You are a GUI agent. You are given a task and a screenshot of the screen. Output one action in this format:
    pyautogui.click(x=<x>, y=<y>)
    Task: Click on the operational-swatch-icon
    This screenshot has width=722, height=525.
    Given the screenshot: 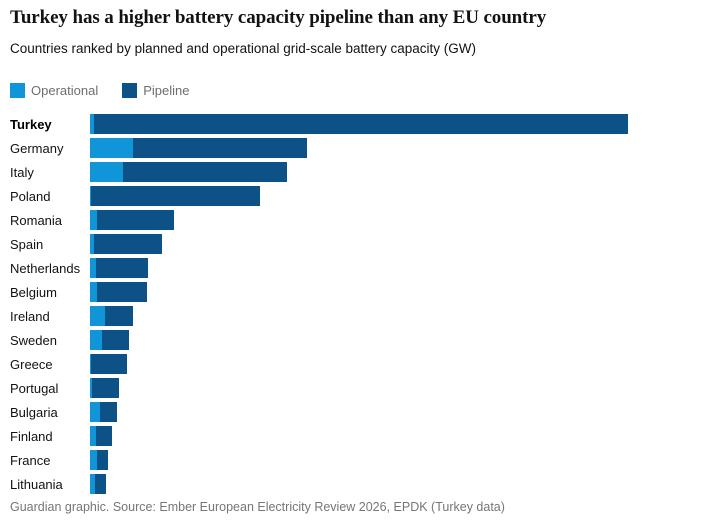 What is the action you would take?
    pyautogui.click(x=17, y=90)
    